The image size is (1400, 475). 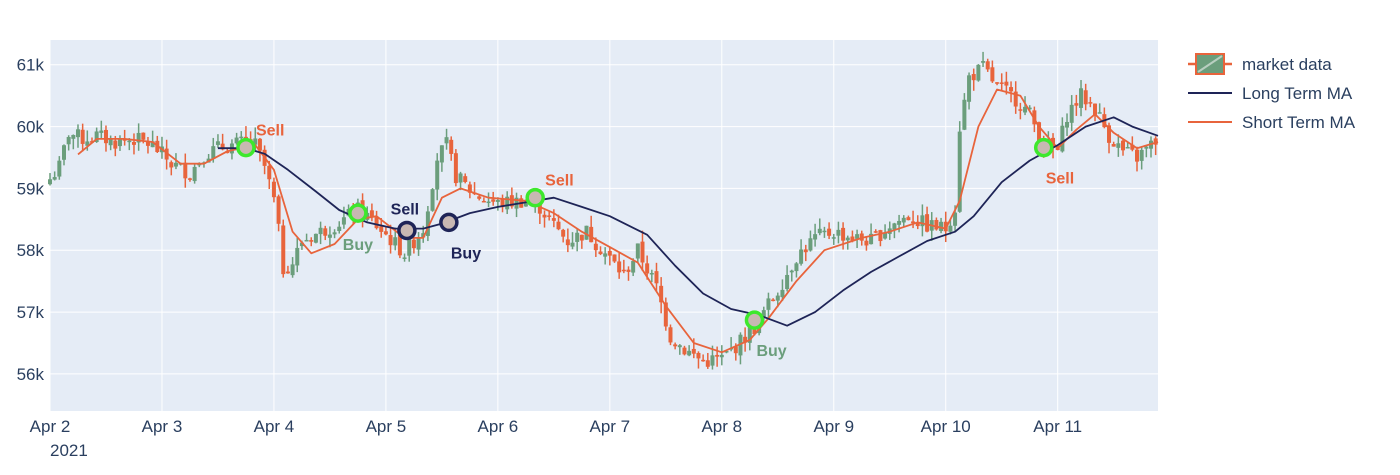 I want to click on legend-item-market-data: market data, so click(x=1260, y=64).